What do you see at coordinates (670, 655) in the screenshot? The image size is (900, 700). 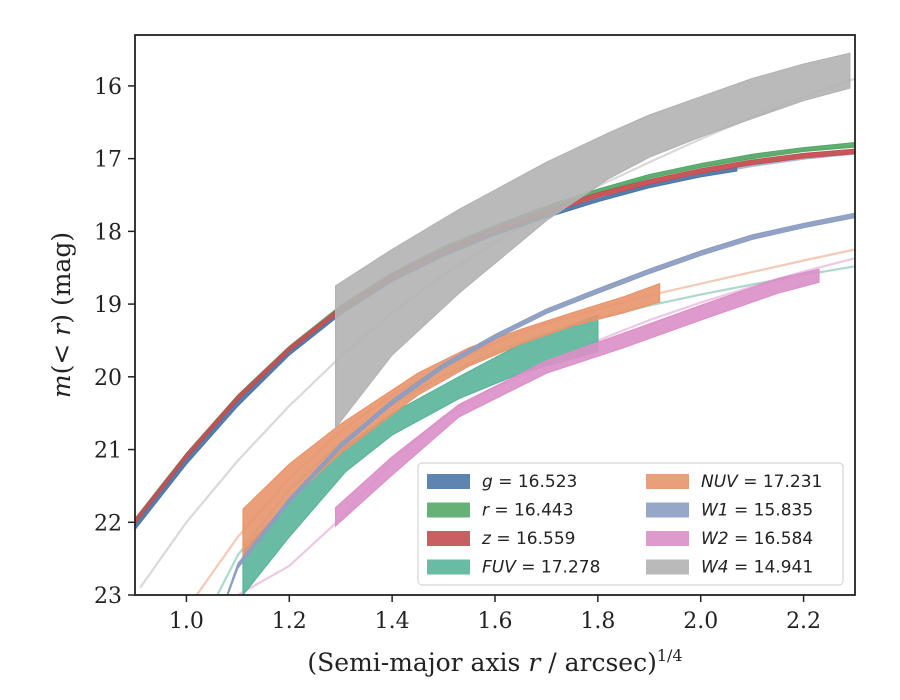 I see `x-axis-title-exponent: 1/4` at bounding box center [670, 655].